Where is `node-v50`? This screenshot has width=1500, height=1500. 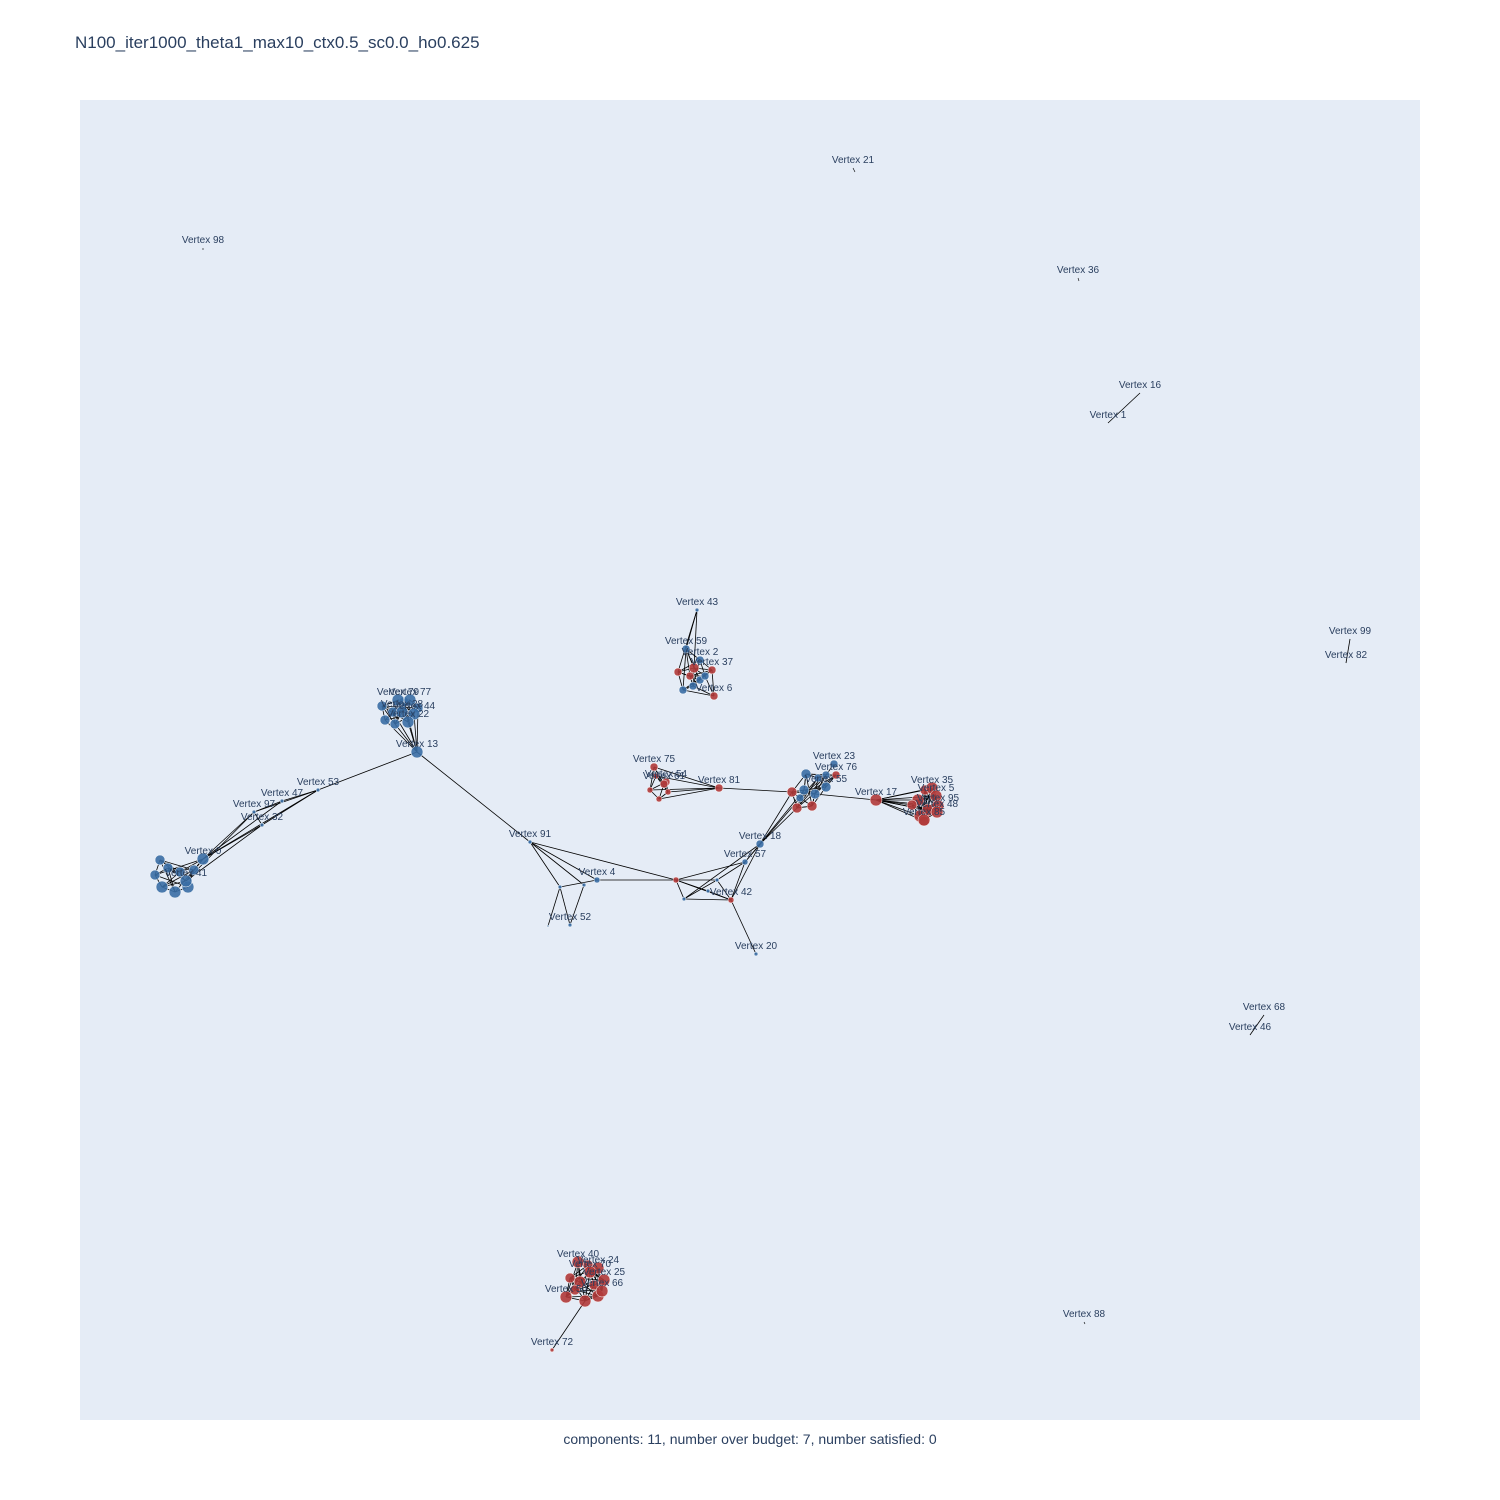 node-v50 is located at coordinates (566, 1297).